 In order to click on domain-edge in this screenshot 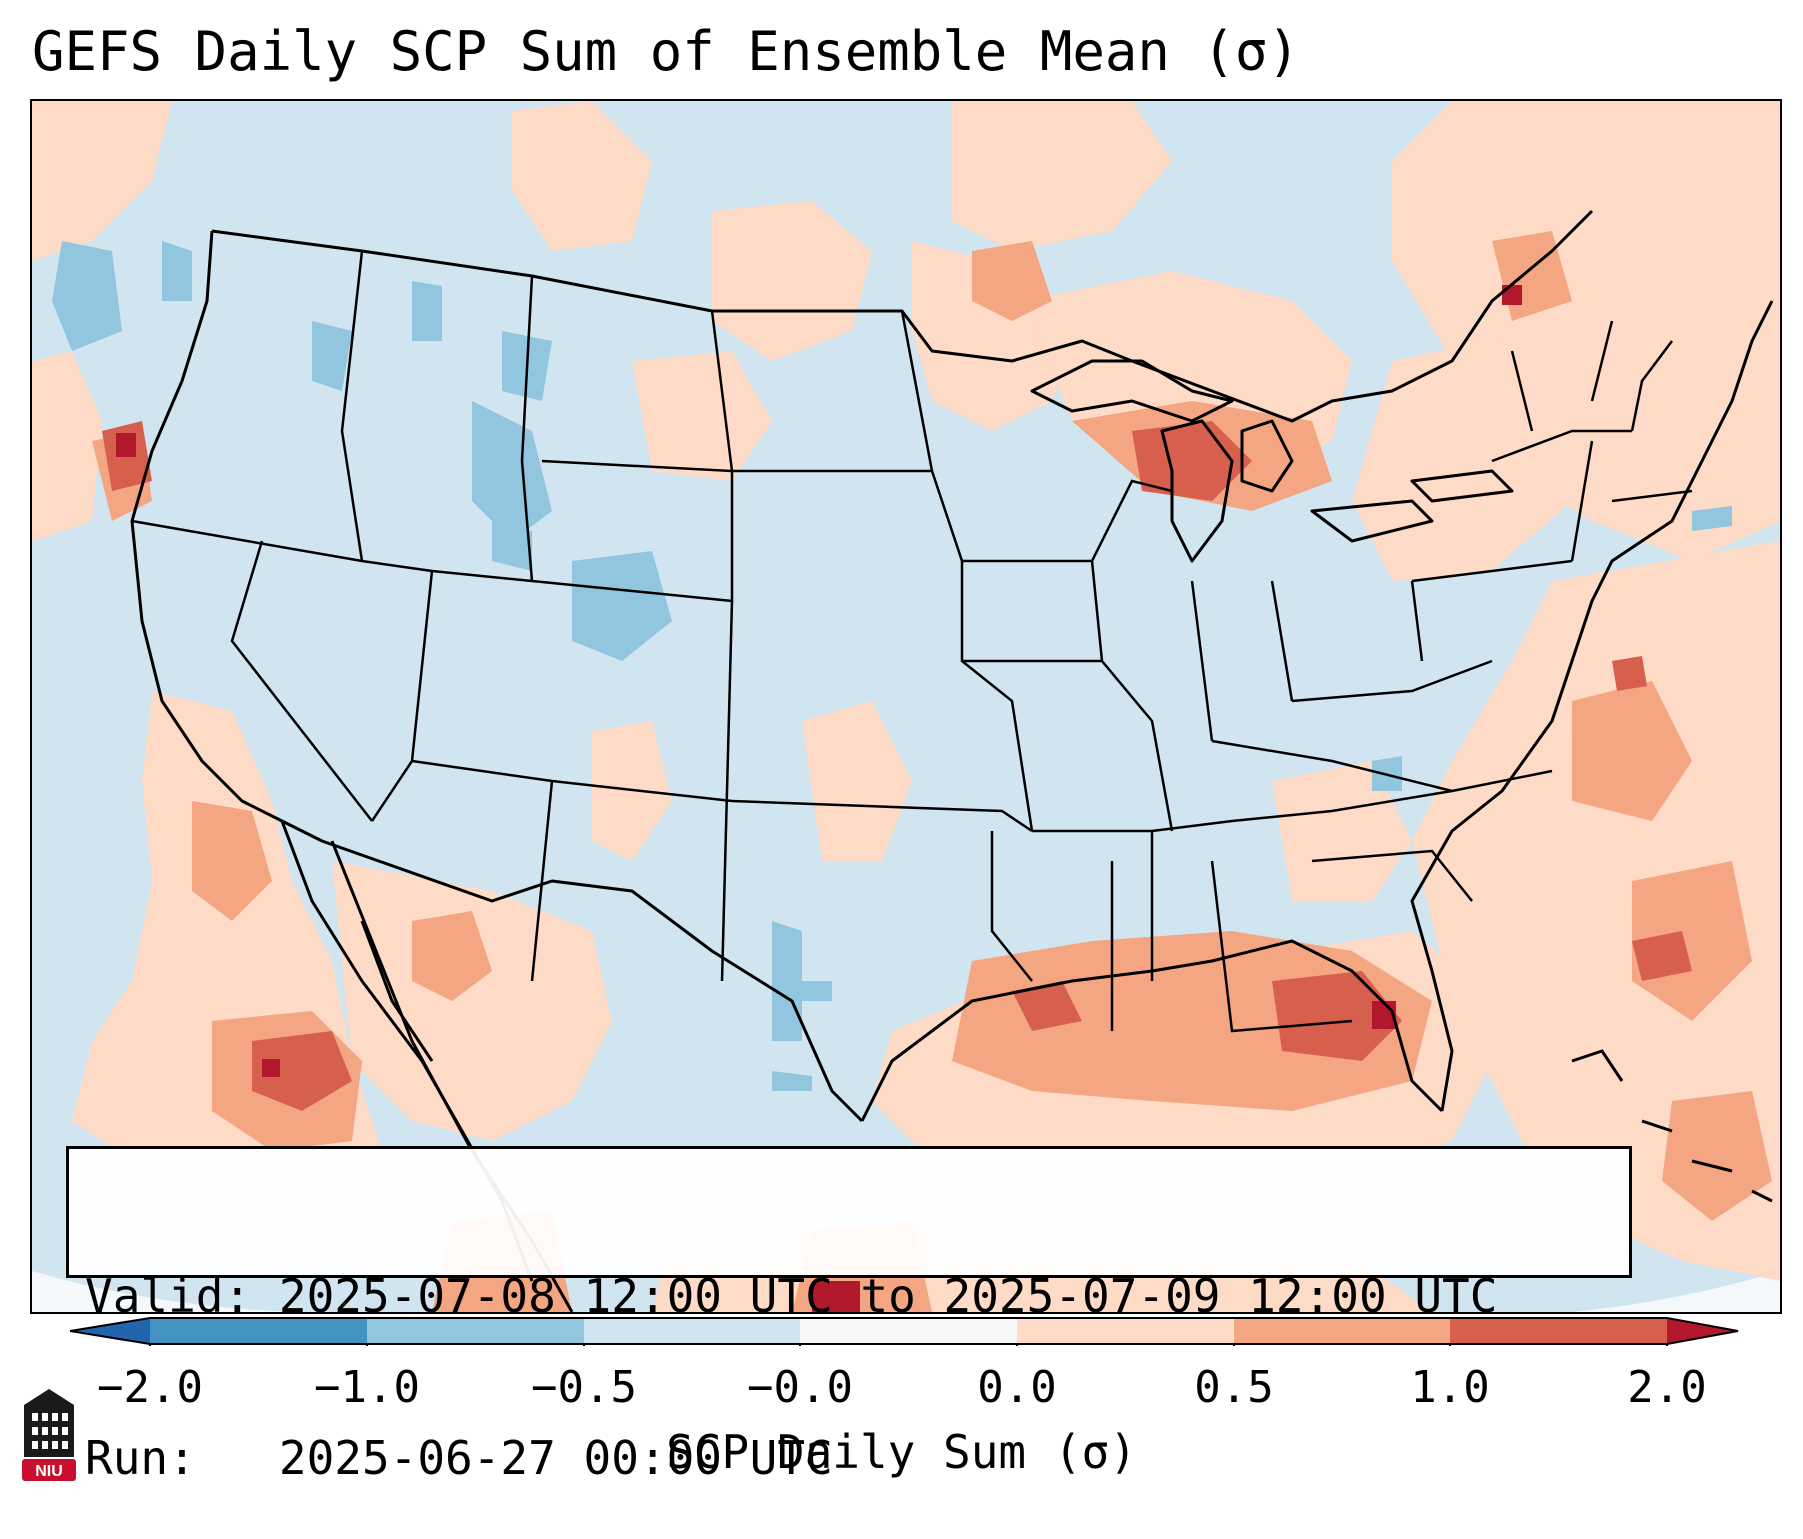, I will do `click(162, 1291)`.